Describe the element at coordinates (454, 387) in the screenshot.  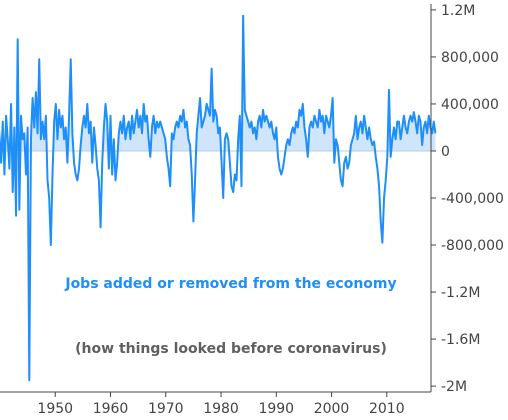
I see `y-tick-label: -2M` at that location.